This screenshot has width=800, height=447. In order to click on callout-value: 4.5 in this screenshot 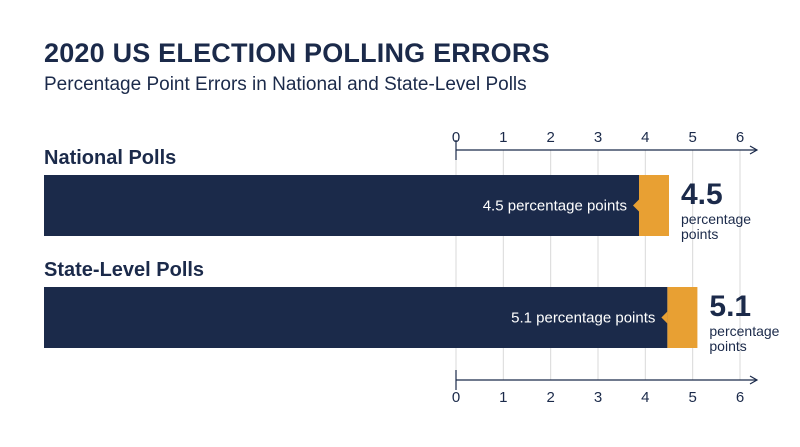, I will do `click(702, 194)`.